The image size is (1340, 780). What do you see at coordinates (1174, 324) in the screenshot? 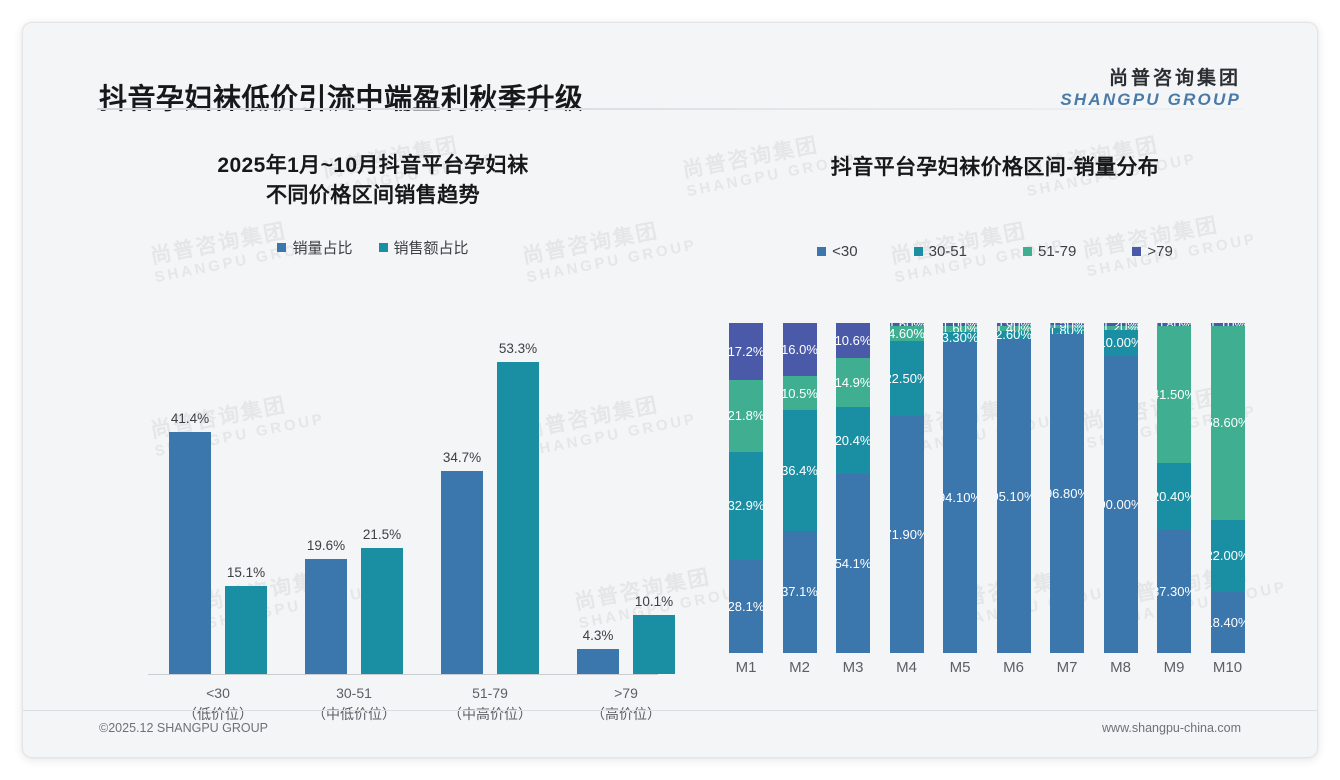
I see `stacked-bar-segment: 0.80%` at bounding box center [1174, 324].